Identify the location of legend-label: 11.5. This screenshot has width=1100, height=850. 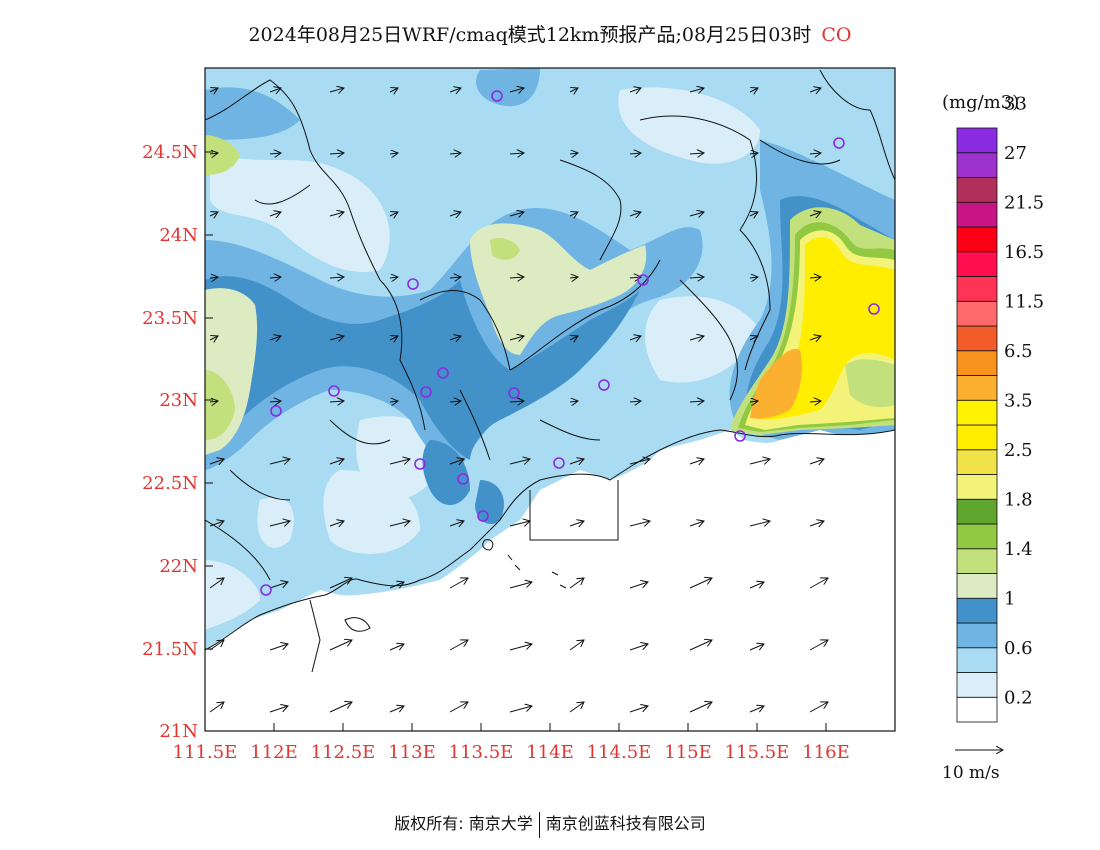
(1024, 301).